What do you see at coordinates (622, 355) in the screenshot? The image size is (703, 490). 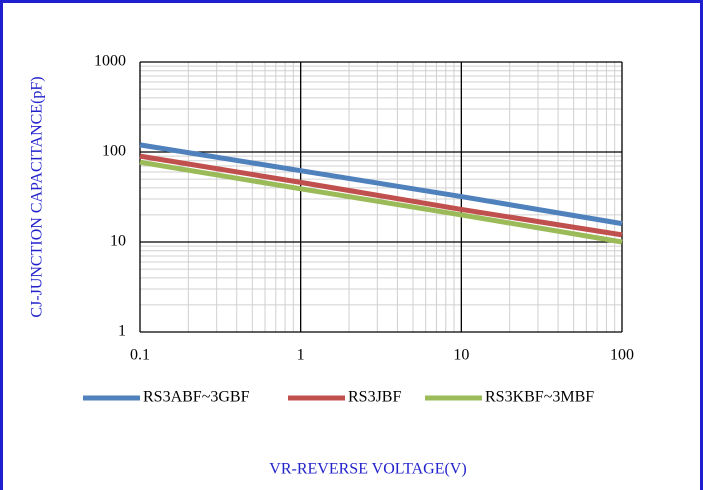 I see `x-tick-label: 100` at bounding box center [622, 355].